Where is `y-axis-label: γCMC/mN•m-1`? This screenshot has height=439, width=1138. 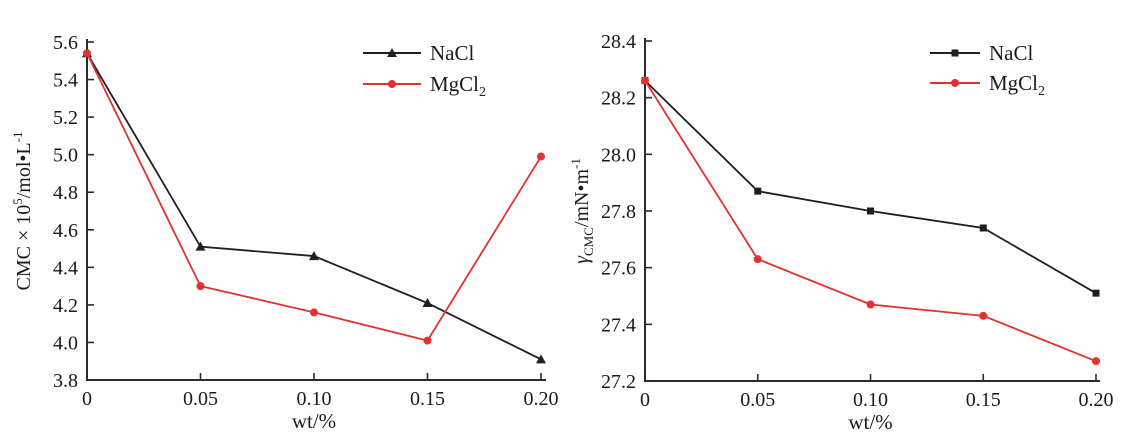
y-axis-label: γCMC/mN•m-1 is located at coordinates (582, 211).